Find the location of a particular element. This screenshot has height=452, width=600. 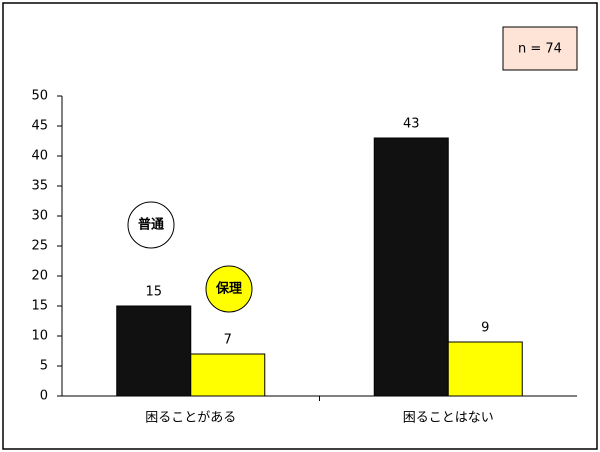

x-tick-label: 困ることはない is located at coordinates (448, 418).